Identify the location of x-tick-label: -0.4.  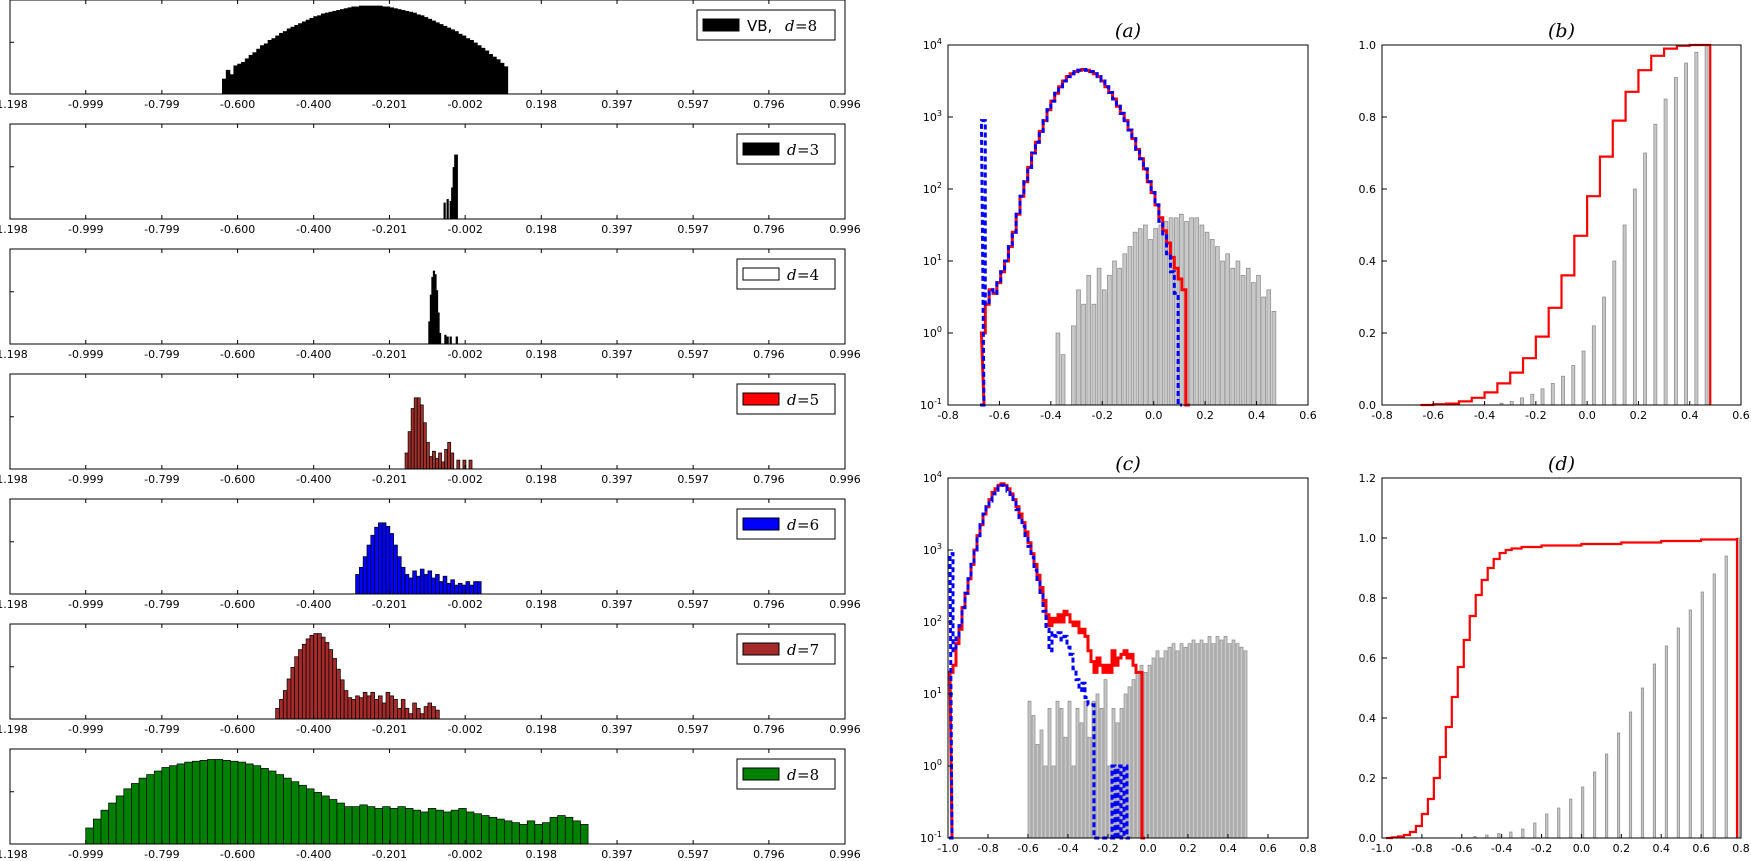
(1501, 848).